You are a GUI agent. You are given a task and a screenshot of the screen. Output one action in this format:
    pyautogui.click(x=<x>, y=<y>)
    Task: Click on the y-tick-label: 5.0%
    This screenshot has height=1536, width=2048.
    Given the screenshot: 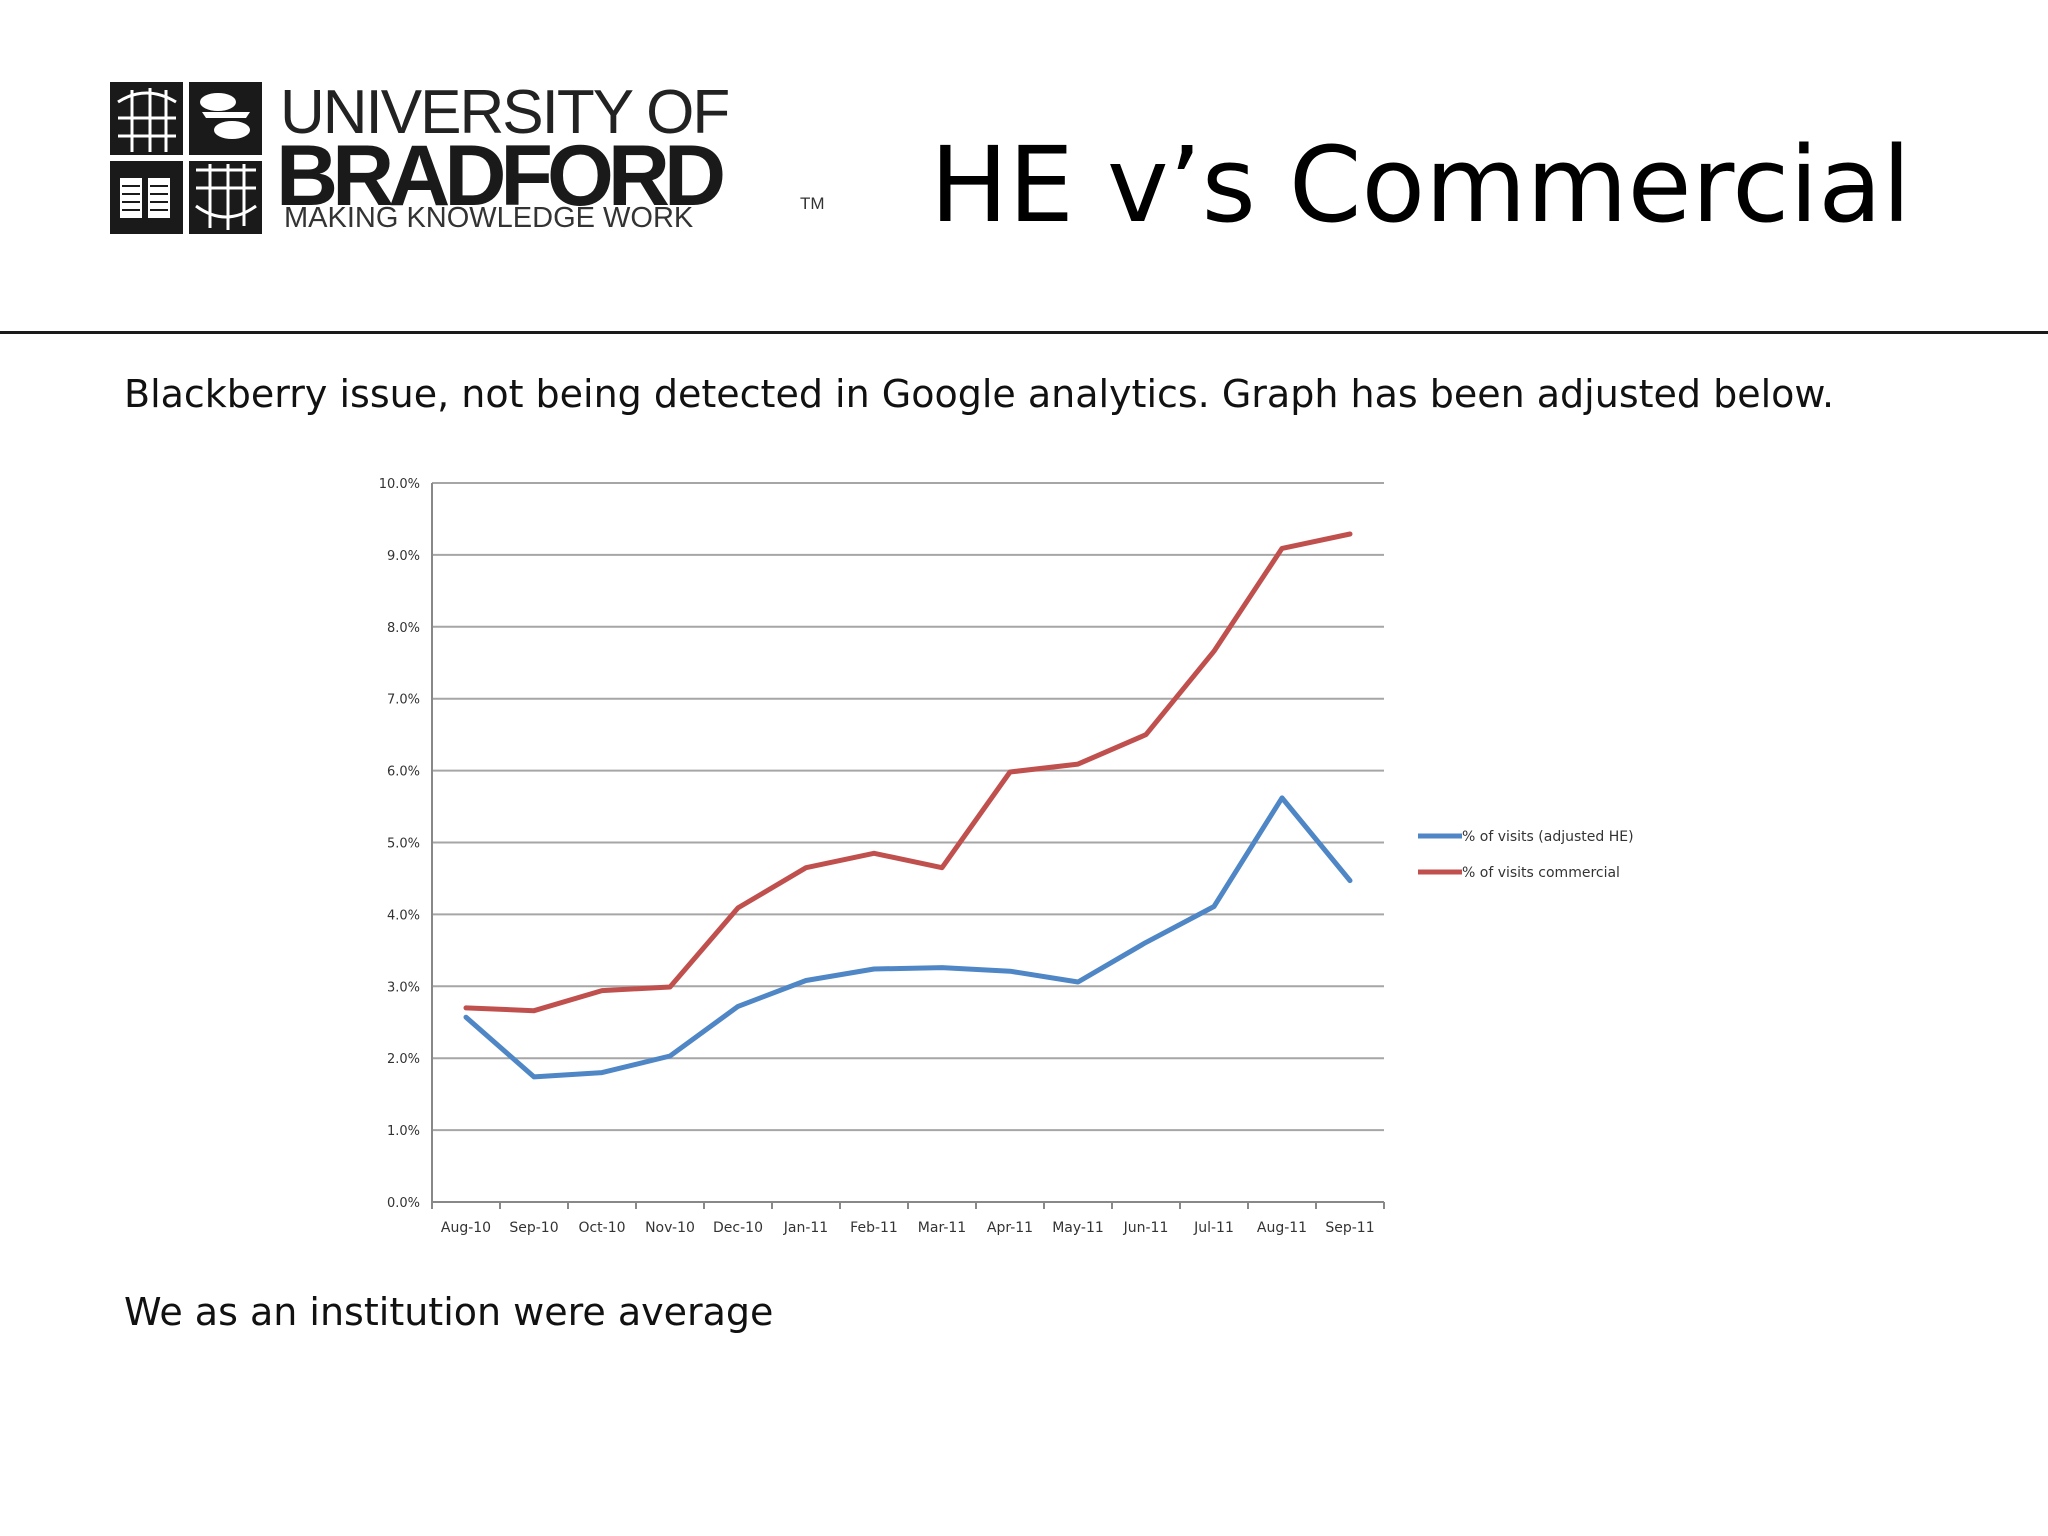 What is the action you would take?
    pyautogui.click(x=403, y=844)
    